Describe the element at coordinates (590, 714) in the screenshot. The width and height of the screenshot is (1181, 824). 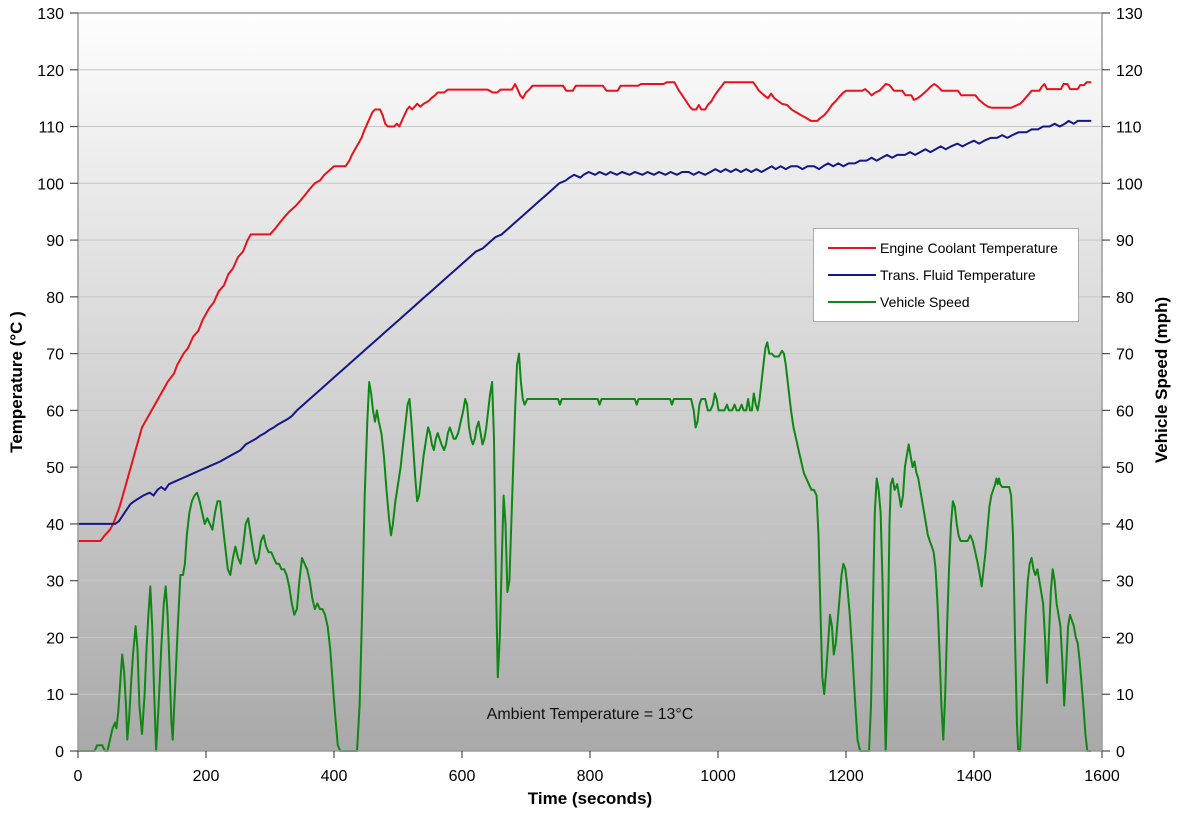
I see `ambient-temperature-annotation: Ambient Temperature = 13°C` at that location.